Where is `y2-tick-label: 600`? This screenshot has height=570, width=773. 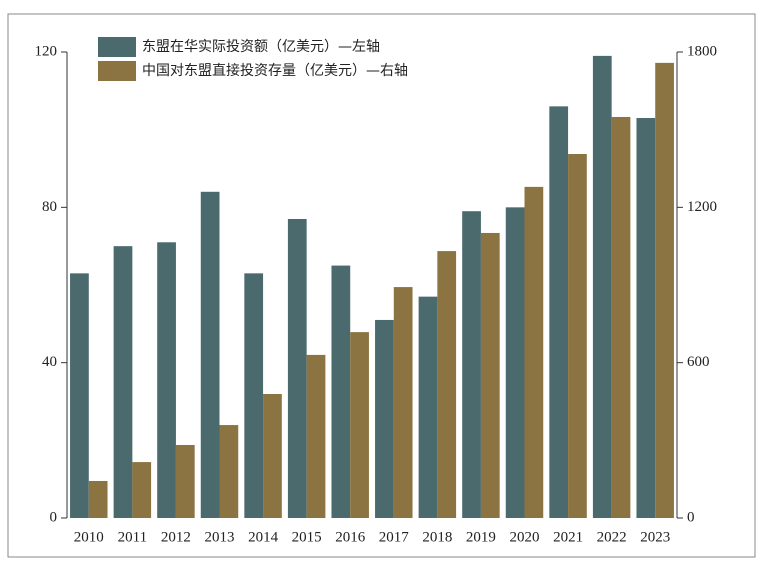 y2-tick-label: 600 is located at coordinates (698, 362).